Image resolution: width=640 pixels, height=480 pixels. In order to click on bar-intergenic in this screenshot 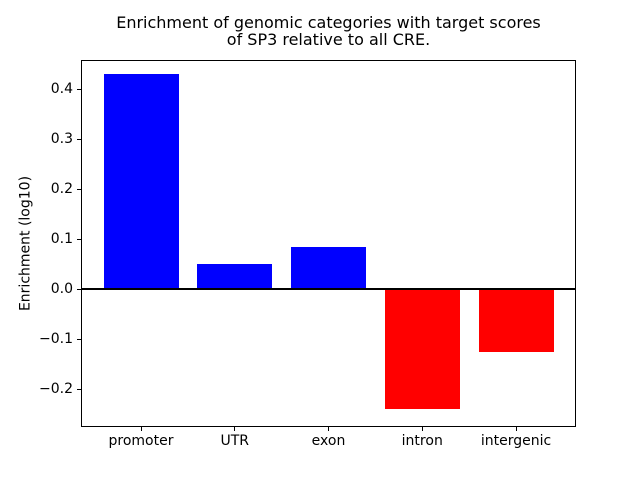, I will do `click(516, 320)`.